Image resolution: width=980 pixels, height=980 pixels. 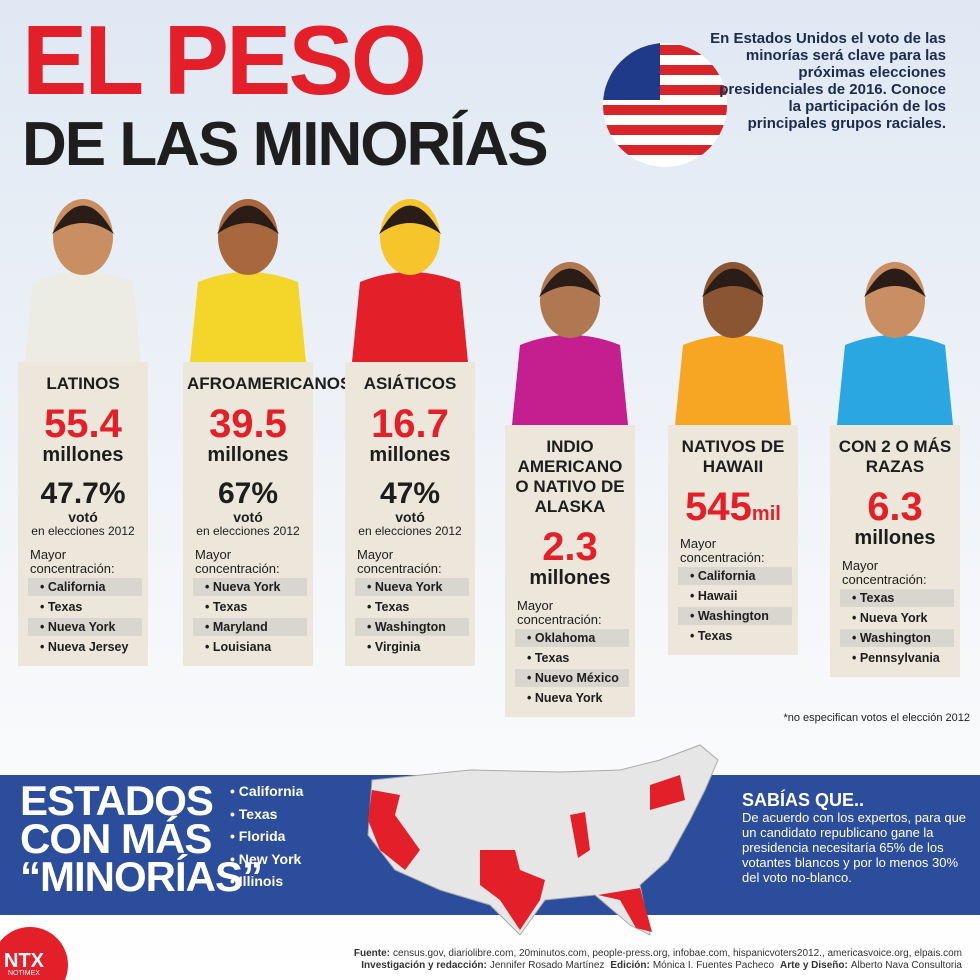 I want to click on state-item: • Texas, so click(x=254, y=813).